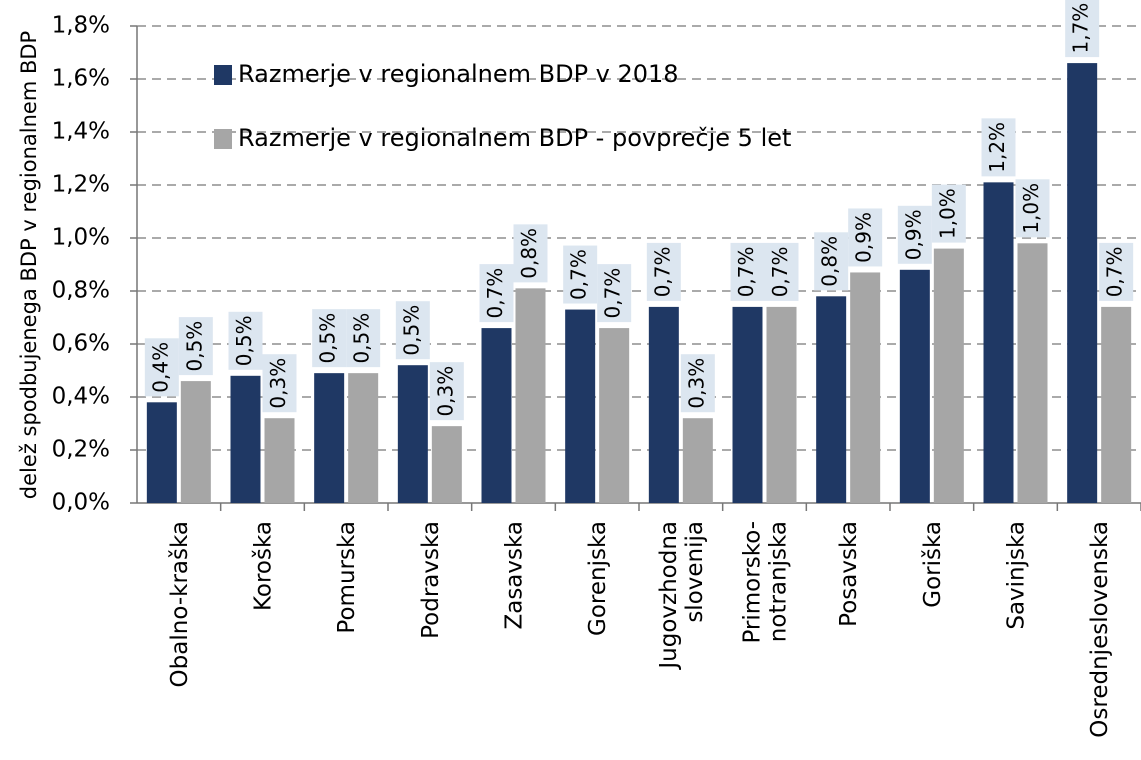  Describe the element at coordinates (1017, 575) in the screenshot. I see `x-tick-label: Savinjska` at that location.